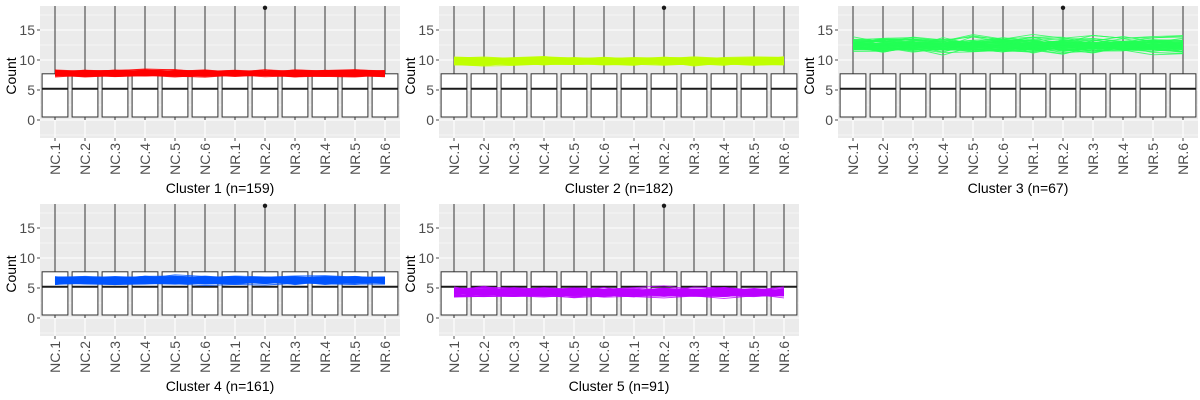 The width and height of the screenshot is (1200, 400). Describe the element at coordinates (205, 63) in the screenshot. I see `boxplot-NC.6` at that location.